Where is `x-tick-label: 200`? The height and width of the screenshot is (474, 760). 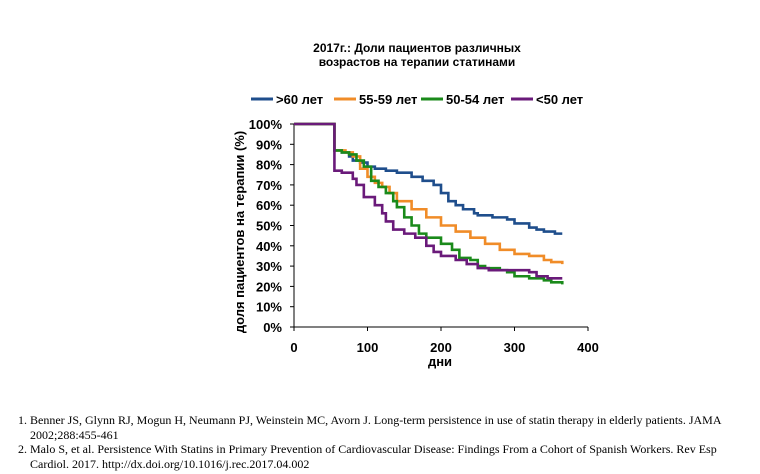
x-tick-label: 200 is located at coordinates (441, 347).